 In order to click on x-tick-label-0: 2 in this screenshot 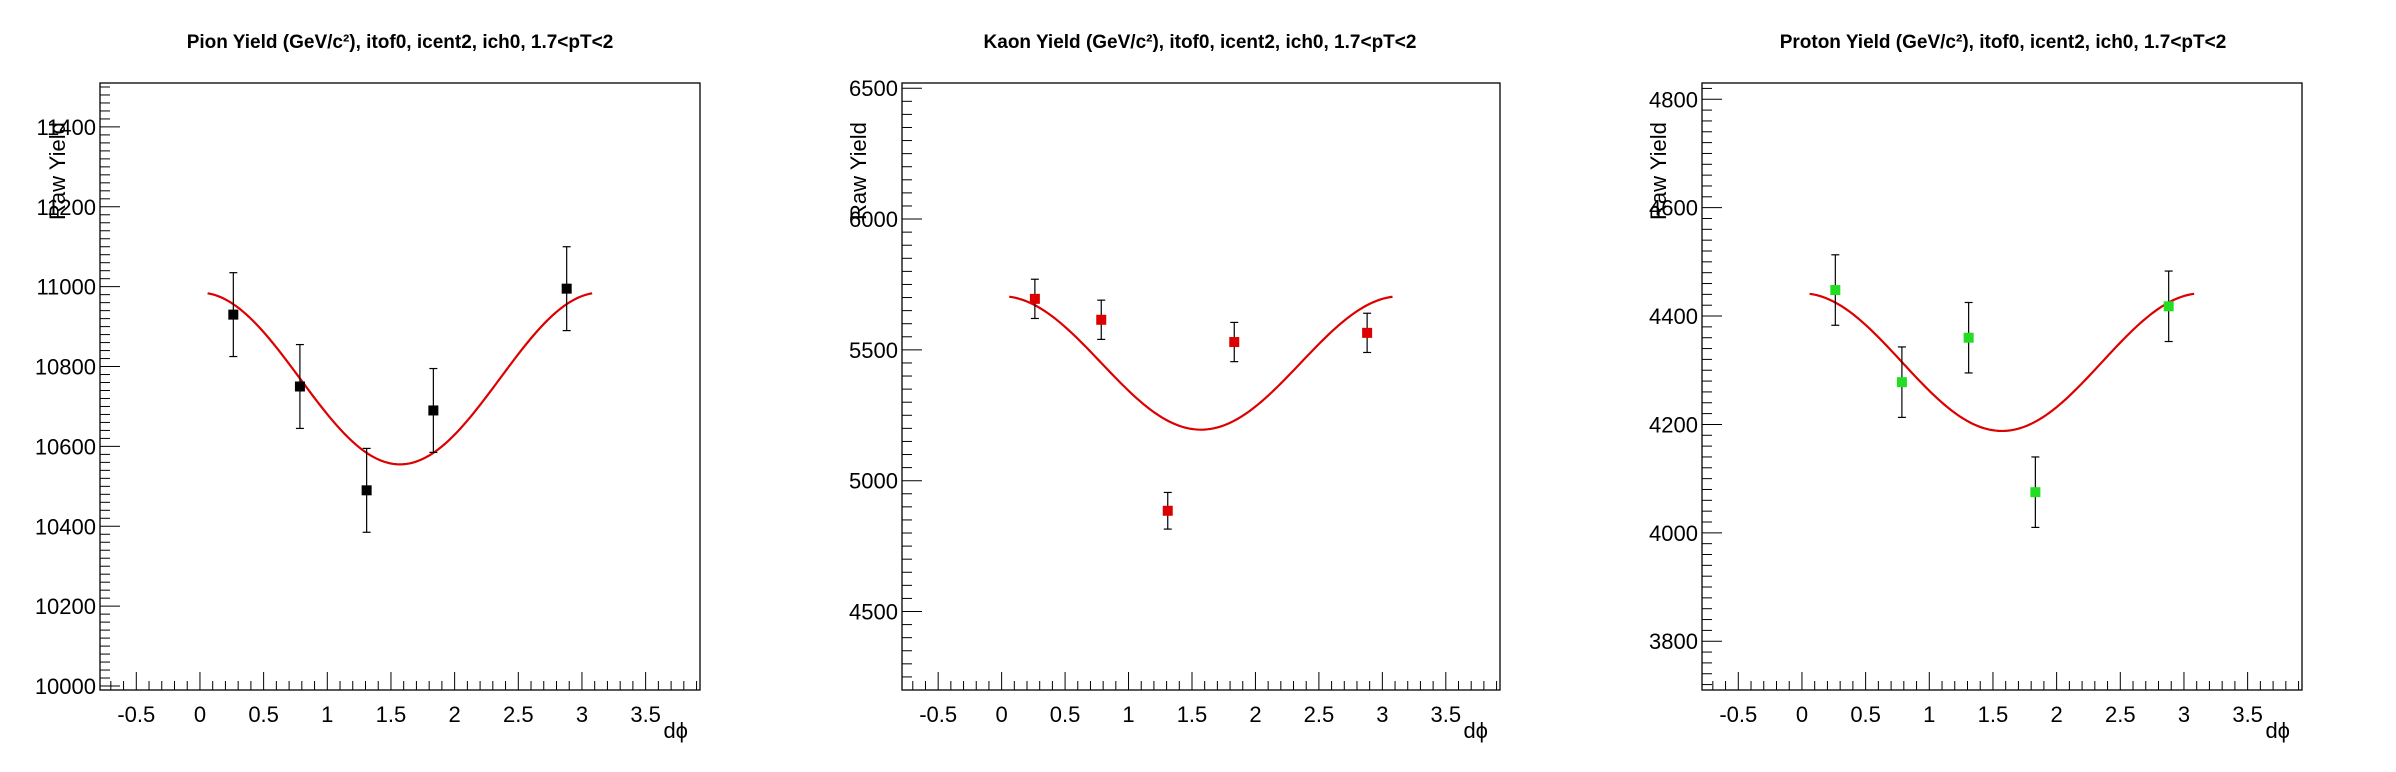, I will do `click(455, 714)`.